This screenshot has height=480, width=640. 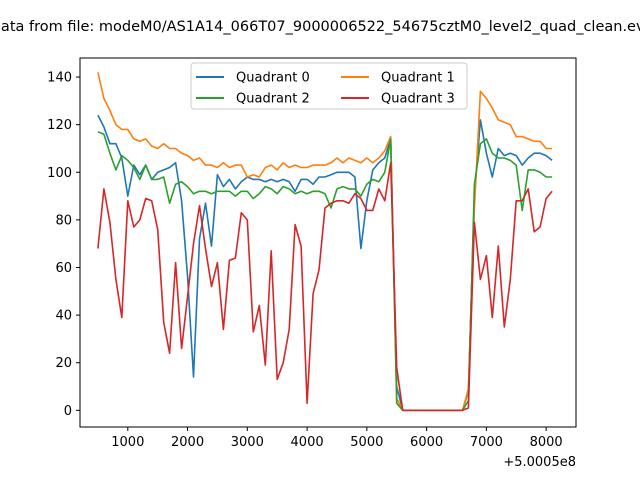 What do you see at coordinates (539, 462) in the screenshot?
I see `x-offset-label: +5.0005e8` at bounding box center [539, 462].